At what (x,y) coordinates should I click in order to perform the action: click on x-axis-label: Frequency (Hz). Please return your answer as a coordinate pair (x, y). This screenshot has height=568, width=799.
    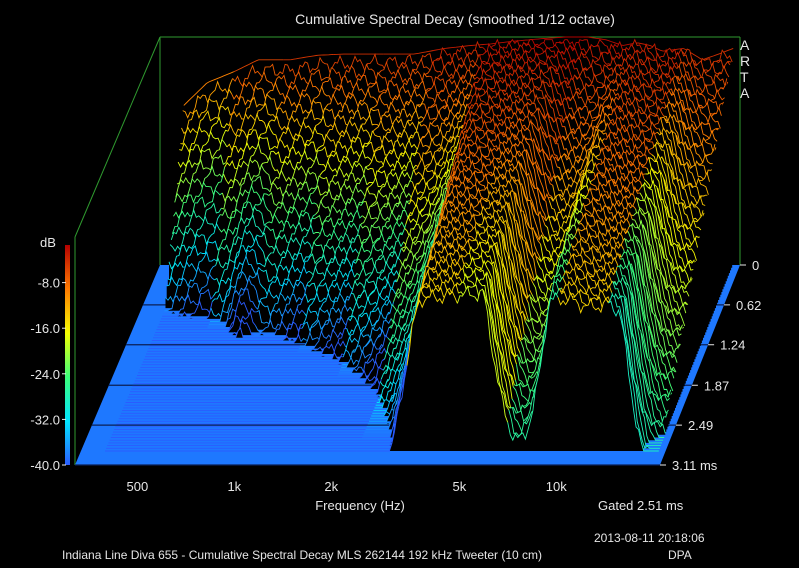
    Looking at the image, I should click on (360, 505).